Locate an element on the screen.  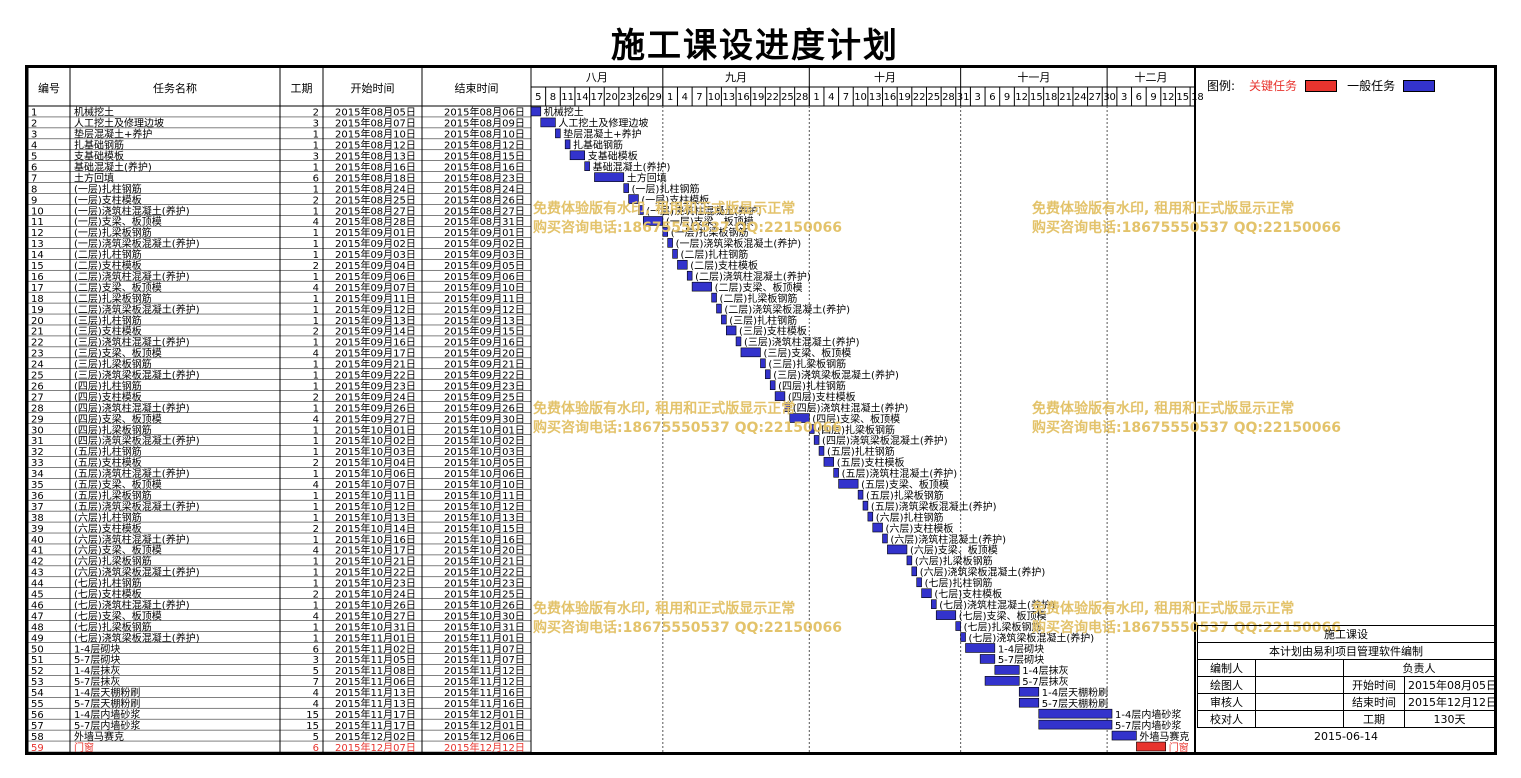
page-title: 施工课设进度计划 is located at coordinates (755, 46).